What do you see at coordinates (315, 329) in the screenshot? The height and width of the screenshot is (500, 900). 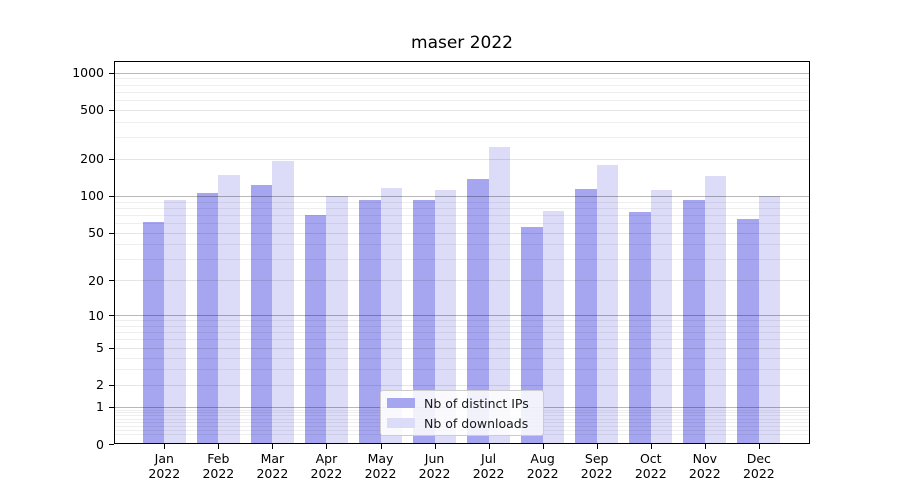 I see `bar-distinct-ips-apr` at bounding box center [315, 329].